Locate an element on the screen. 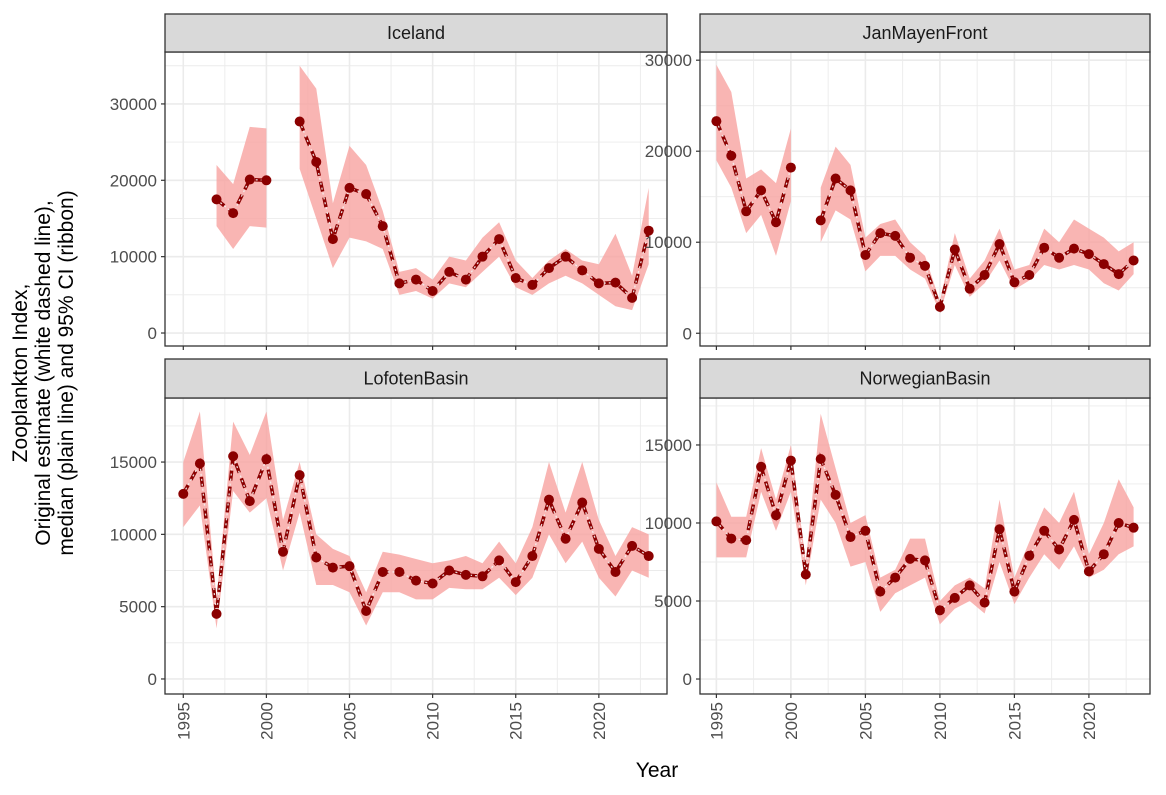 The image size is (1166, 795). y-tick-label: 20000 is located at coordinates (133, 180).